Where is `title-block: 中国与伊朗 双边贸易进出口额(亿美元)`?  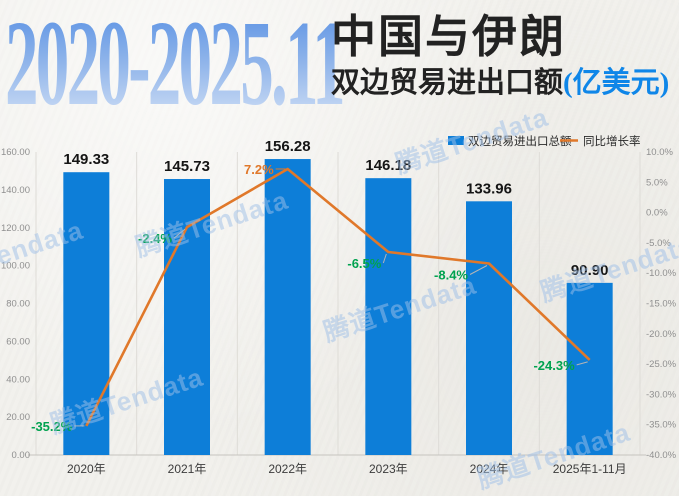
title-block: 中国与伊朗 双边贸易进出口额(亿美元) is located at coordinates (500, 56).